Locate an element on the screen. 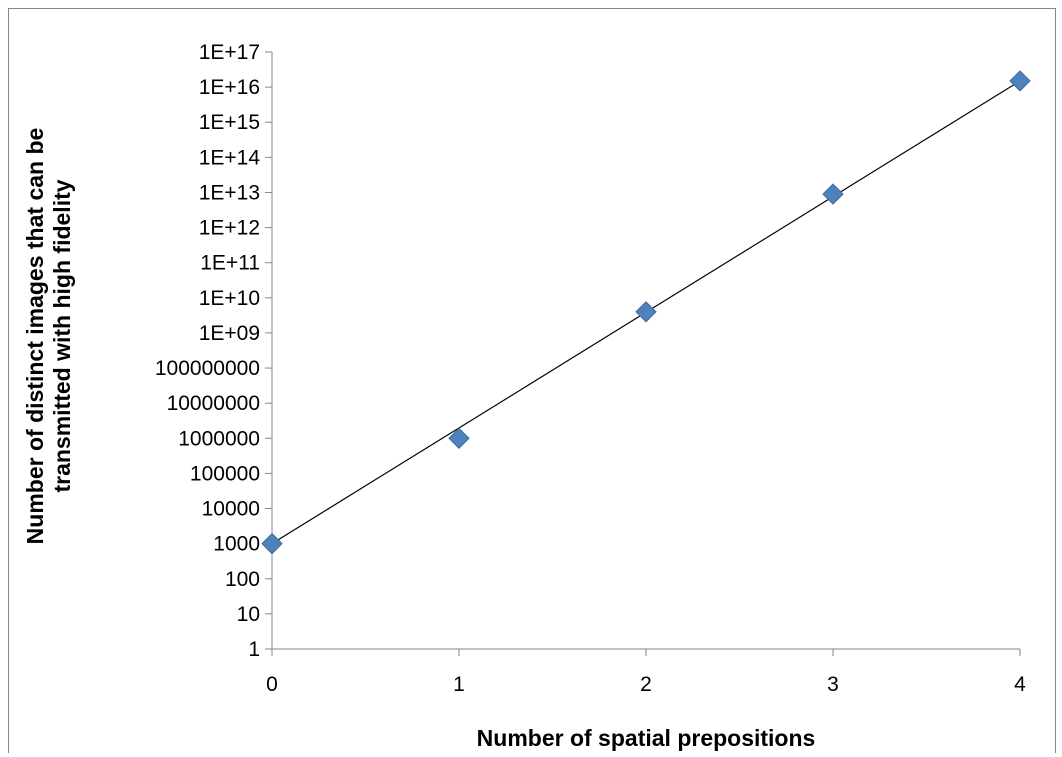 Image resolution: width=1062 pixels, height=757 pixels. x-axis-ticks: 0 1 2 3 4 is located at coordinates (646, 672).